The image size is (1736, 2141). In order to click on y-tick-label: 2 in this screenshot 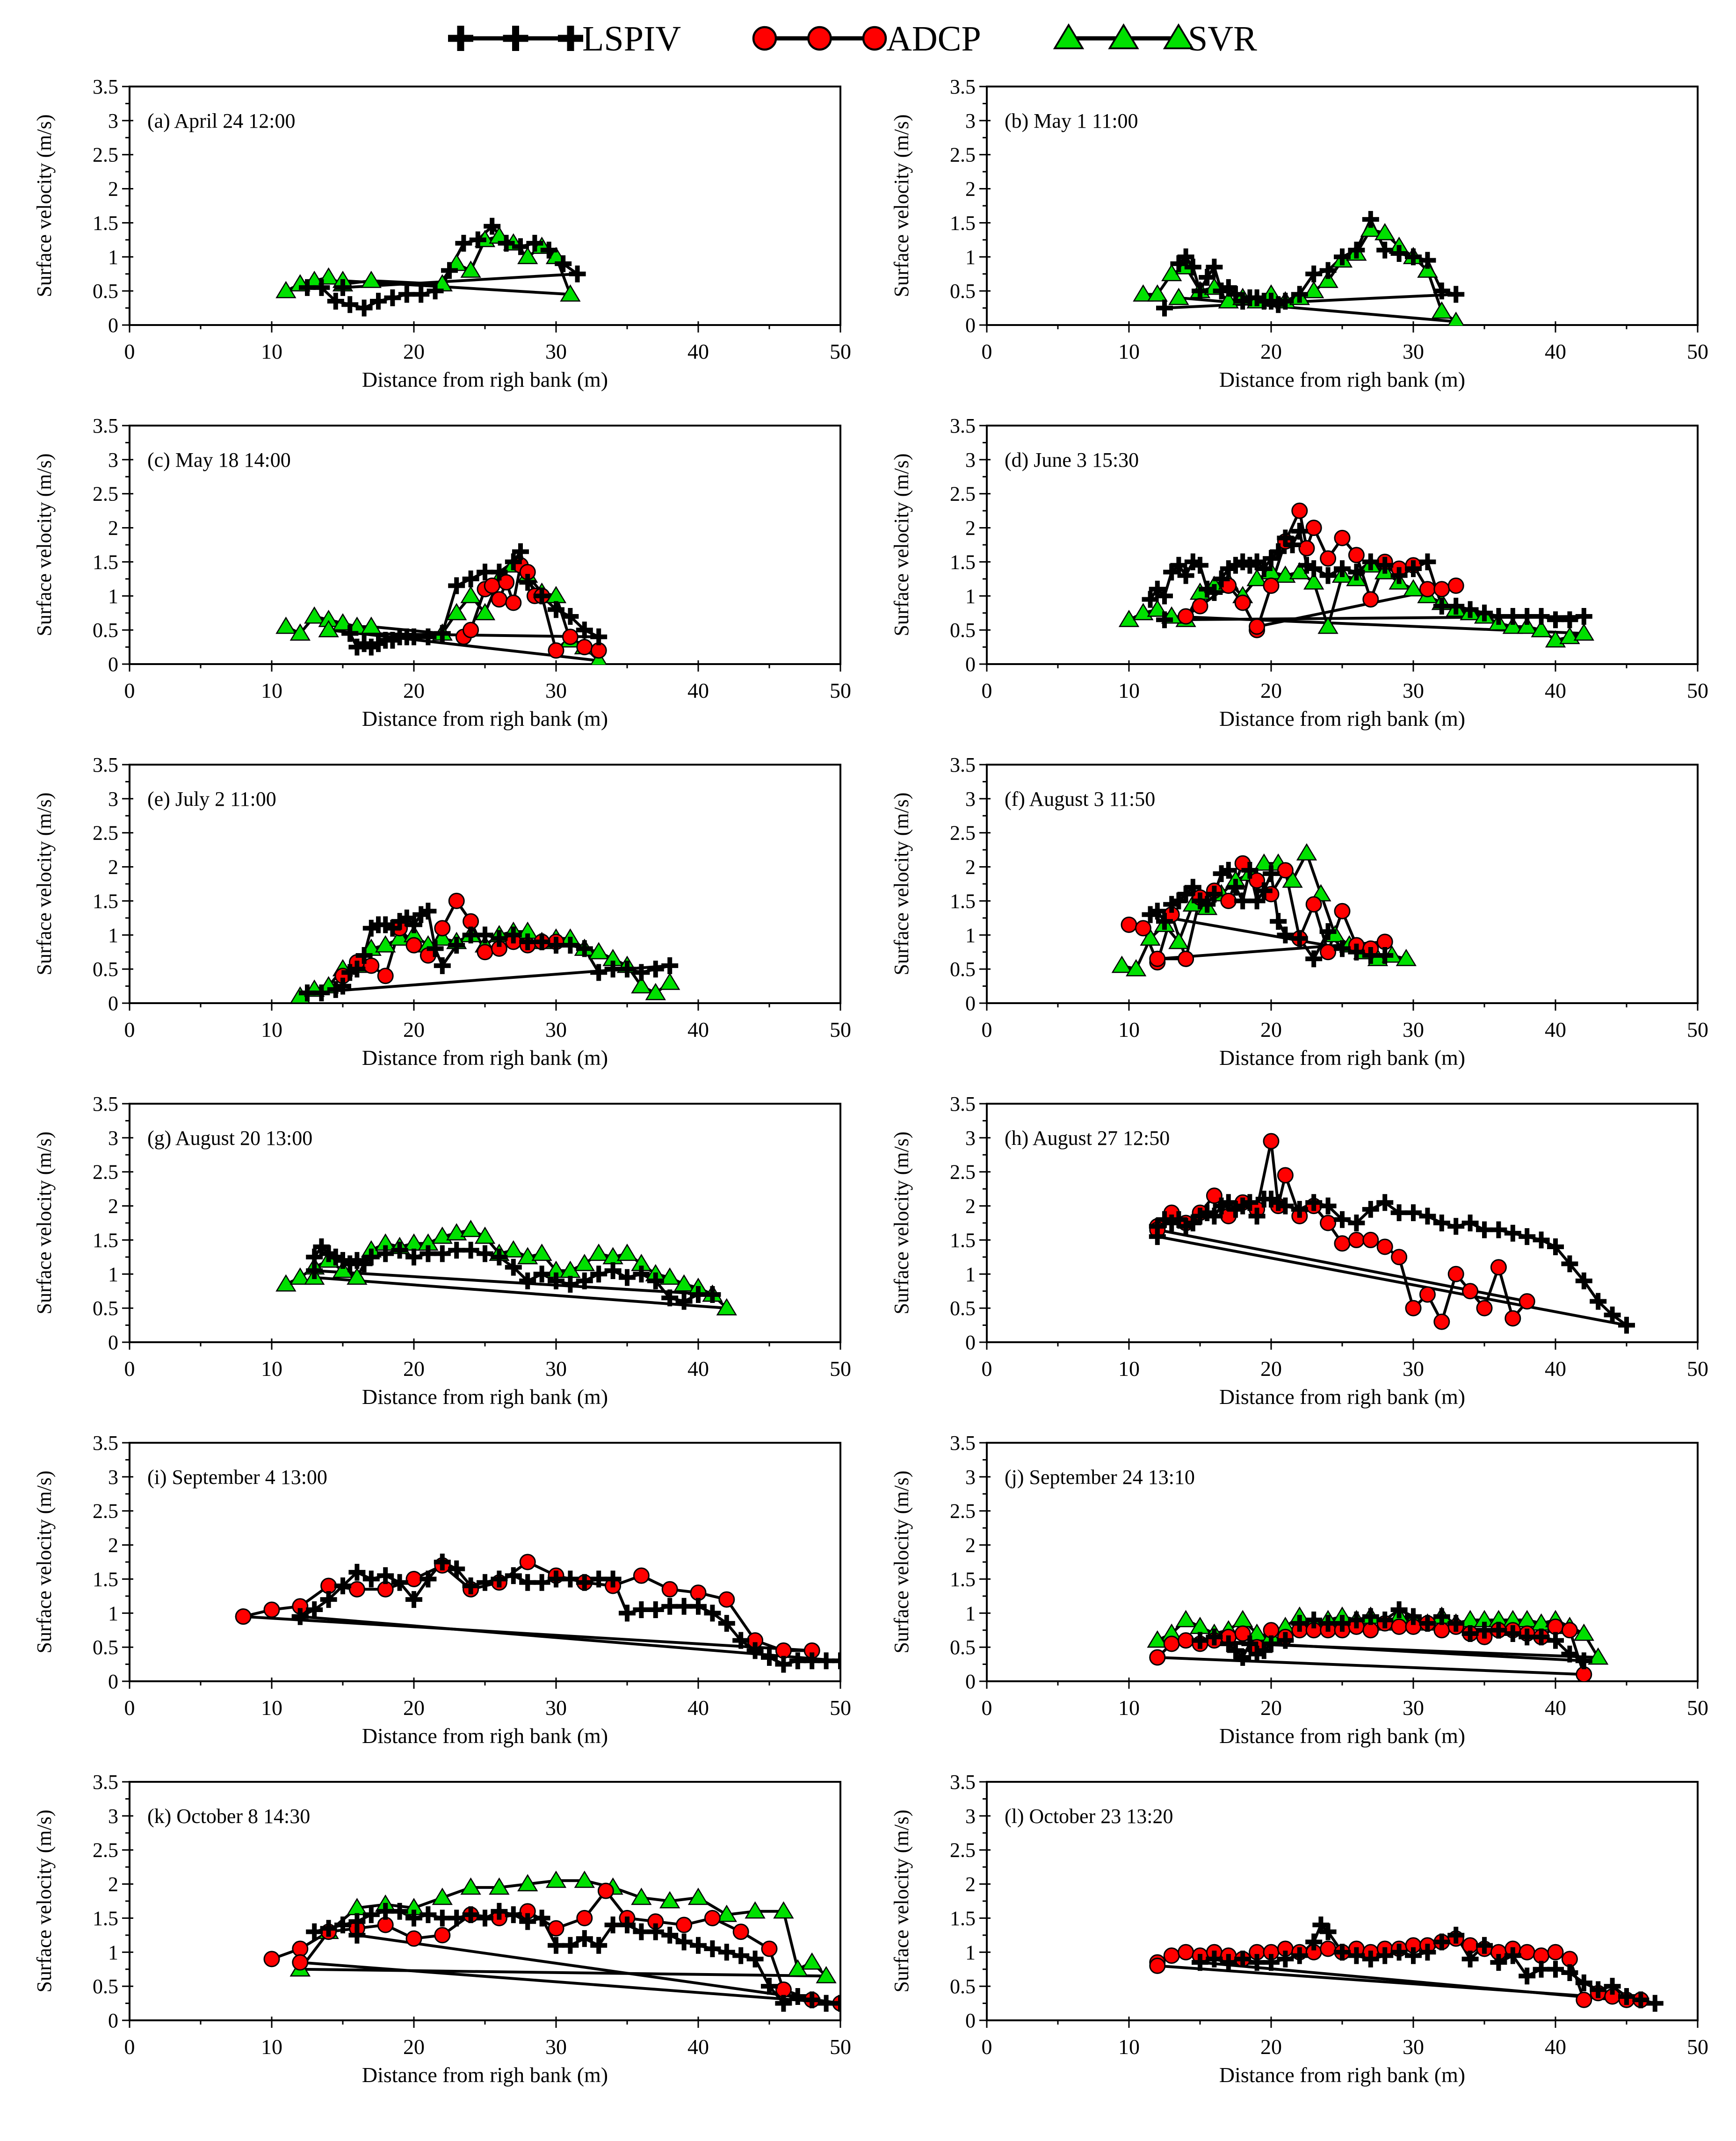, I will do `click(970, 1885)`.